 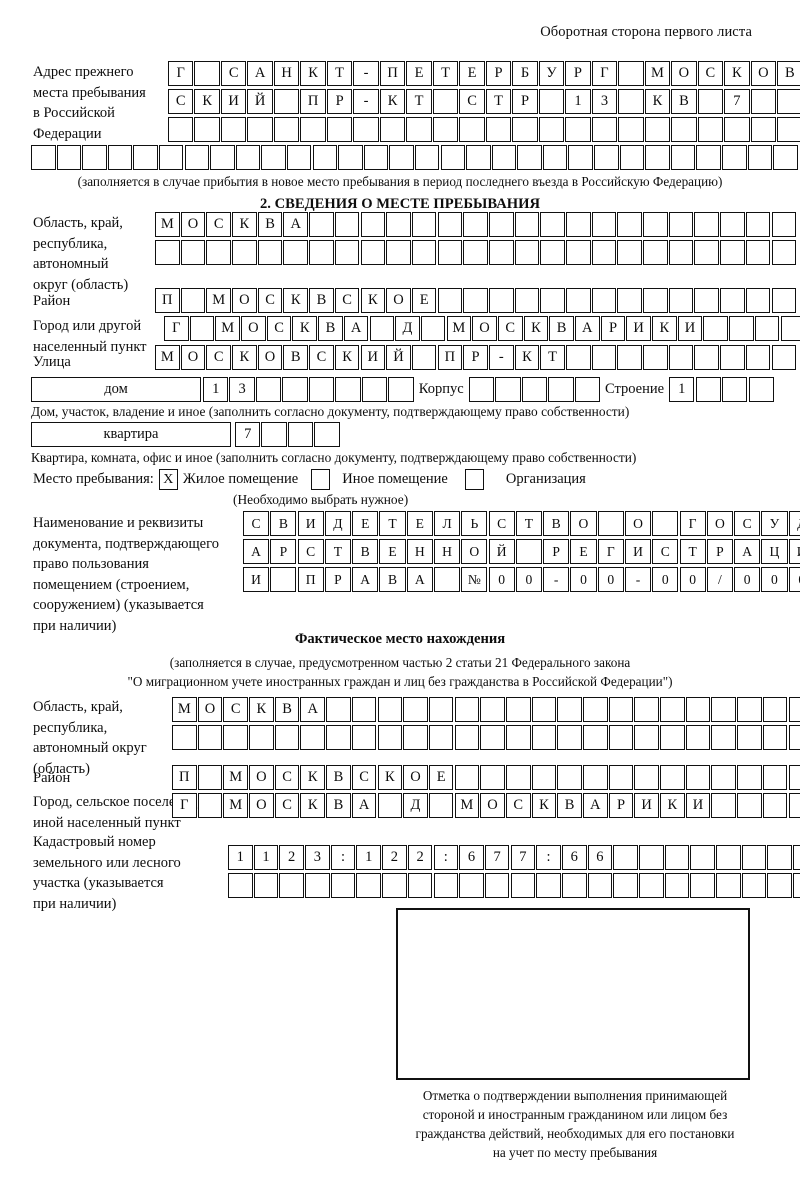 I want to click on stroenie-cells: 1, so click(x=721, y=389).